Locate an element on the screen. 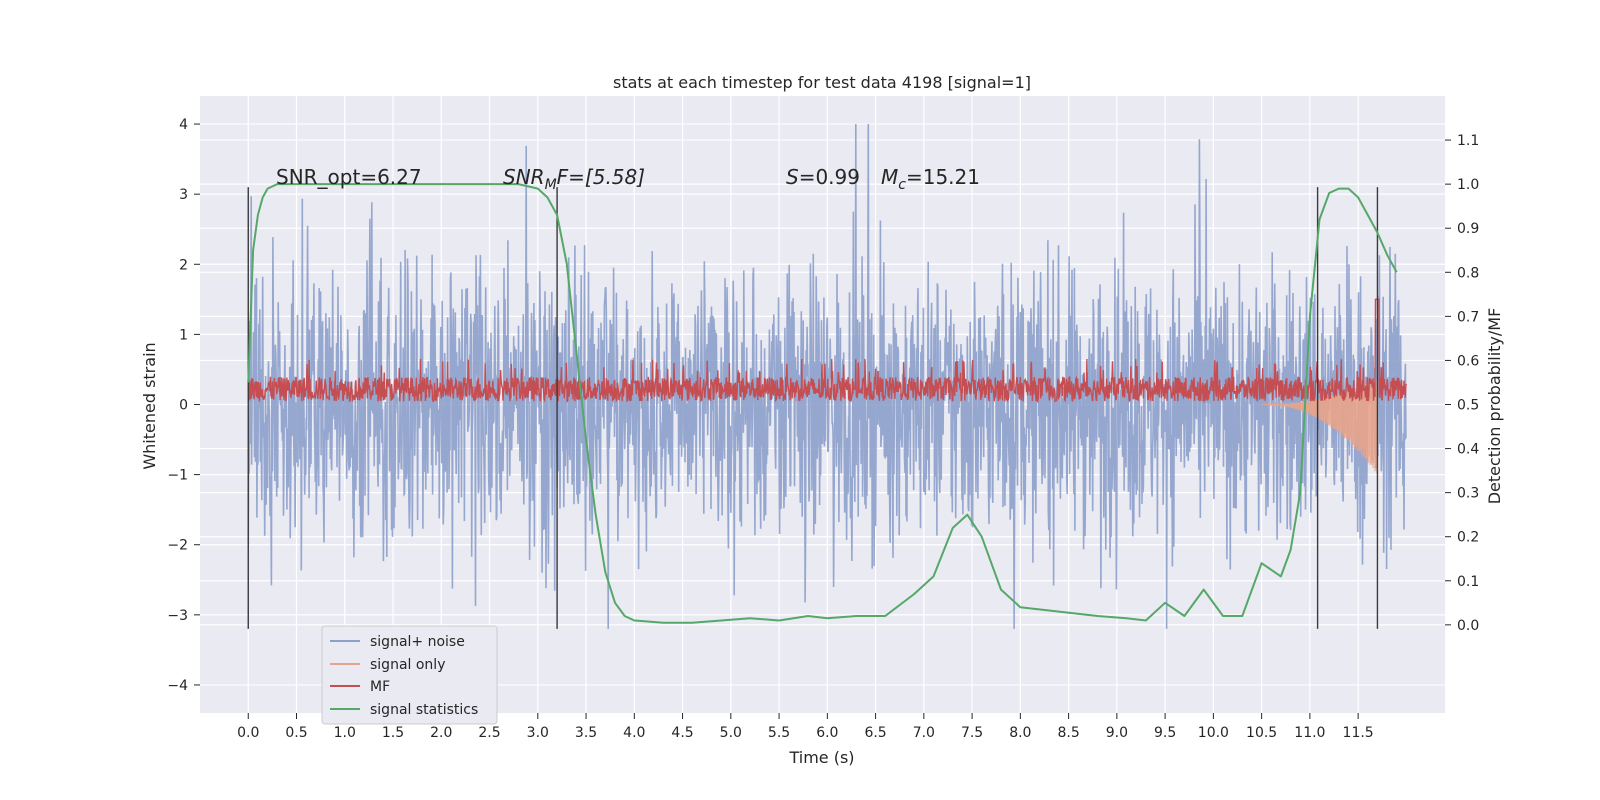 The width and height of the screenshot is (1600, 800). x-axis-label: Time (s) is located at coordinates (821, 757).